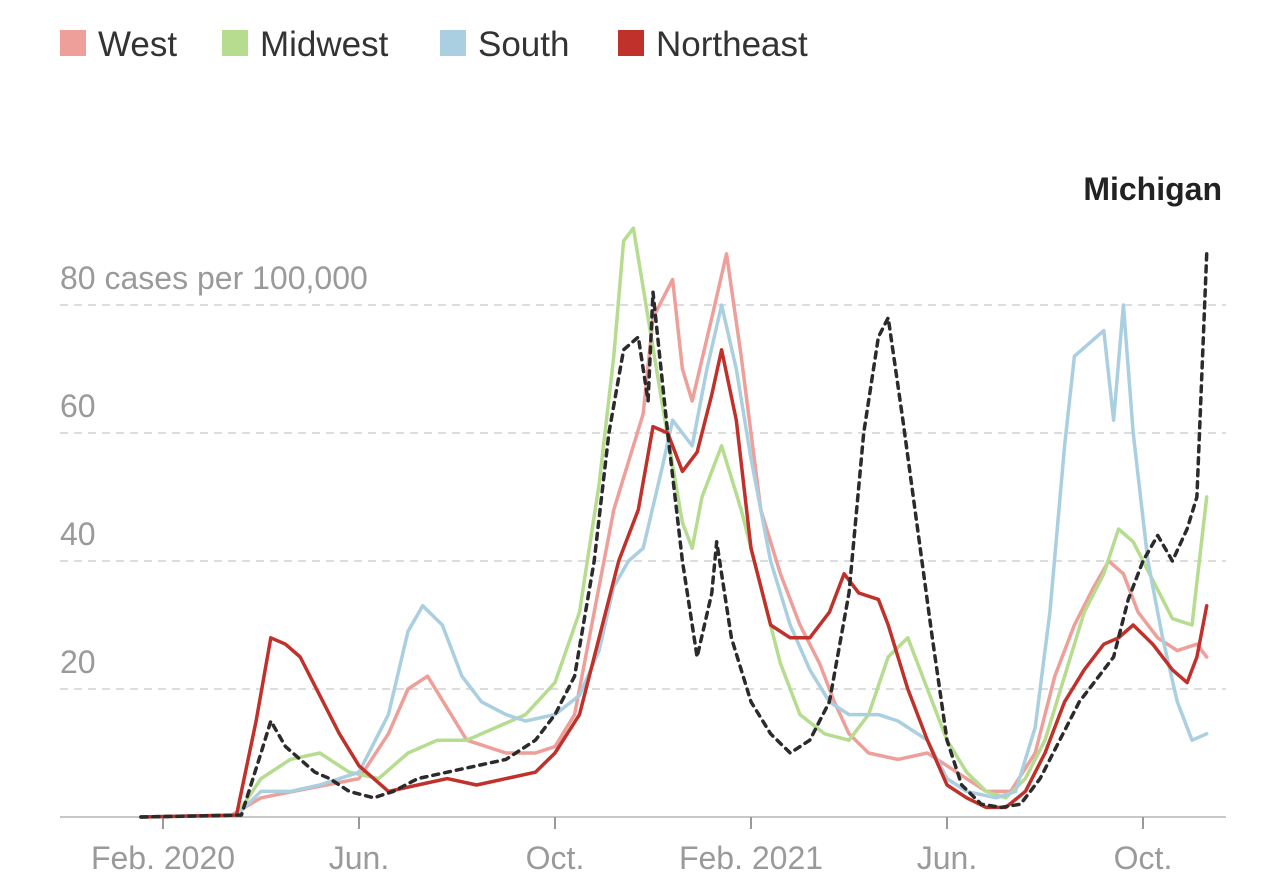  Describe the element at coordinates (78, 406) in the screenshot. I see `y-tick-label-60: 60` at that location.